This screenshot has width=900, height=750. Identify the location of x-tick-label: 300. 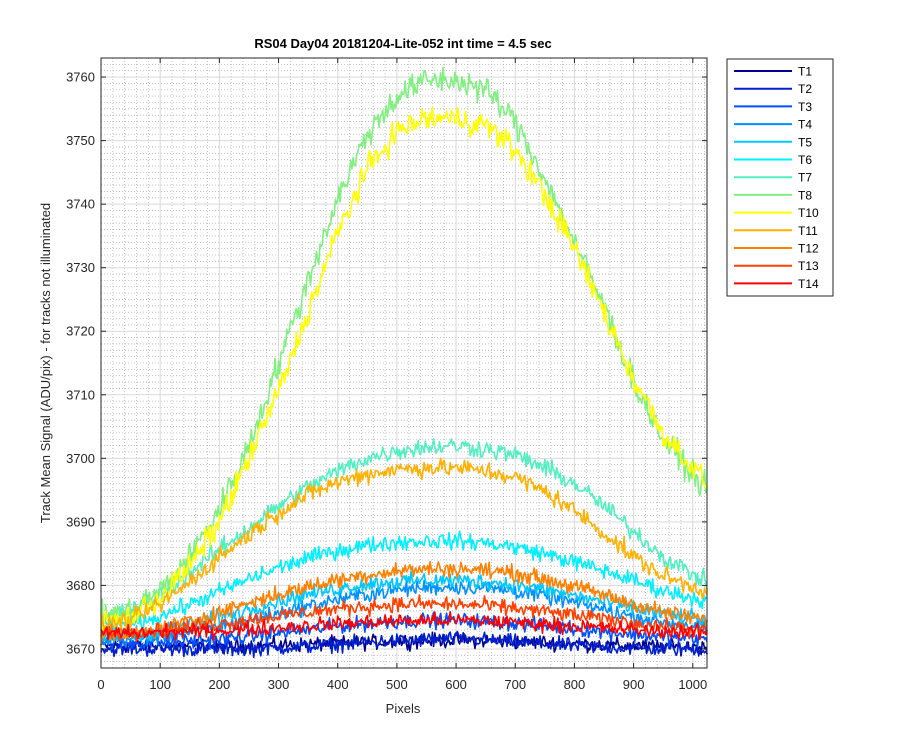
(279, 684).